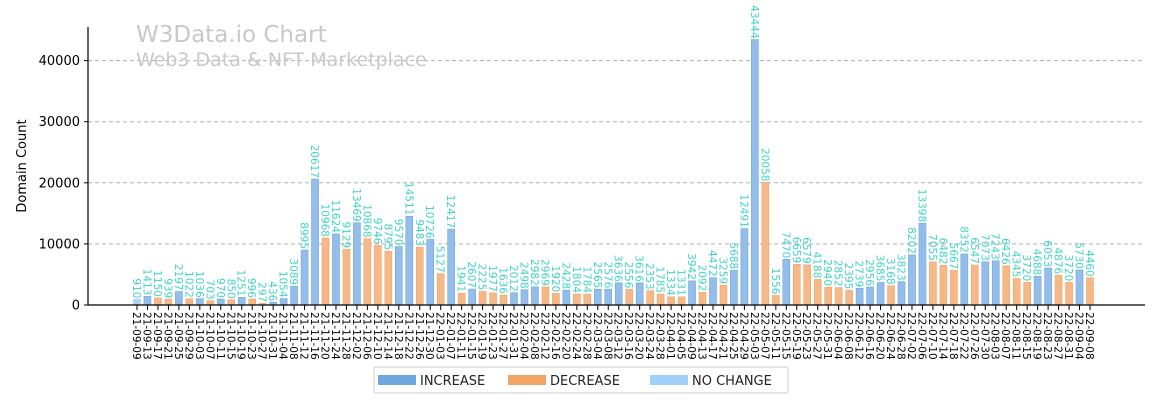  I want to click on x-tick-label: 22-08-23, so click(1047, 336).